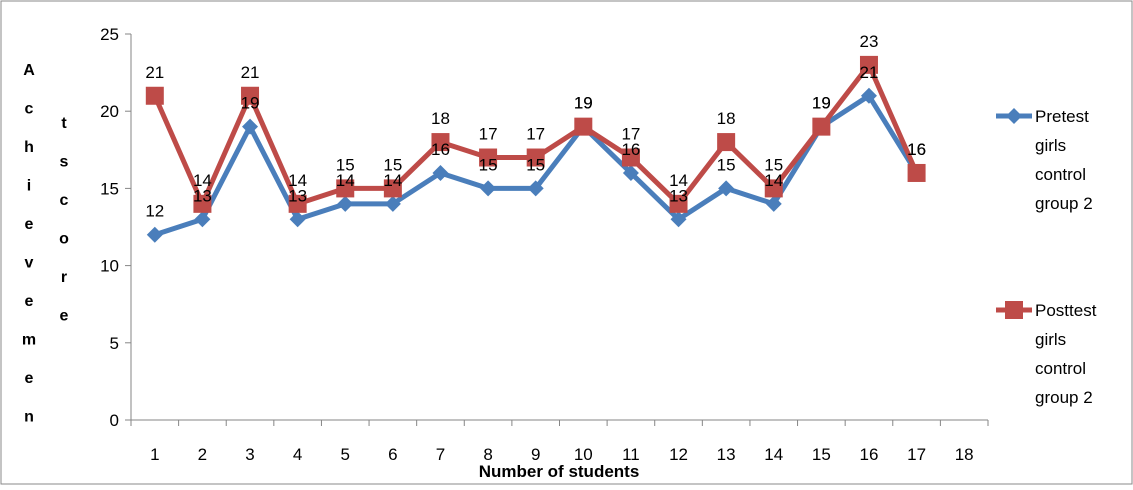 Image resolution: width=1133 pixels, height=490 pixels. What do you see at coordinates (392, 454) in the screenshot?
I see `x-tick-label: 6` at bounding box center [392, 454].